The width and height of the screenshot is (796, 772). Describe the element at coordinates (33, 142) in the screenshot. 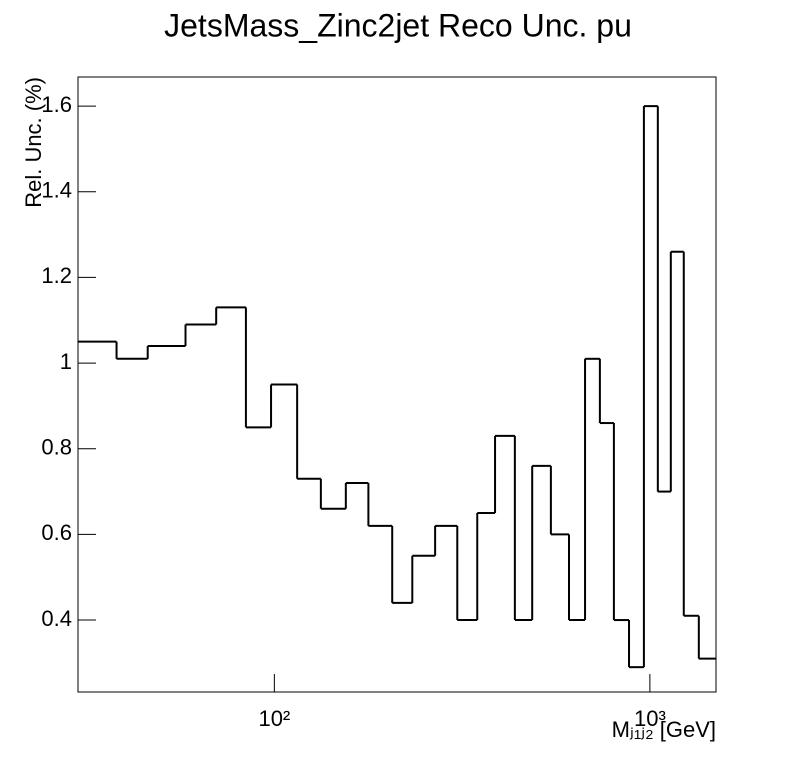

I see `y-axis-label: Rel. Unc. (%)` at that location.